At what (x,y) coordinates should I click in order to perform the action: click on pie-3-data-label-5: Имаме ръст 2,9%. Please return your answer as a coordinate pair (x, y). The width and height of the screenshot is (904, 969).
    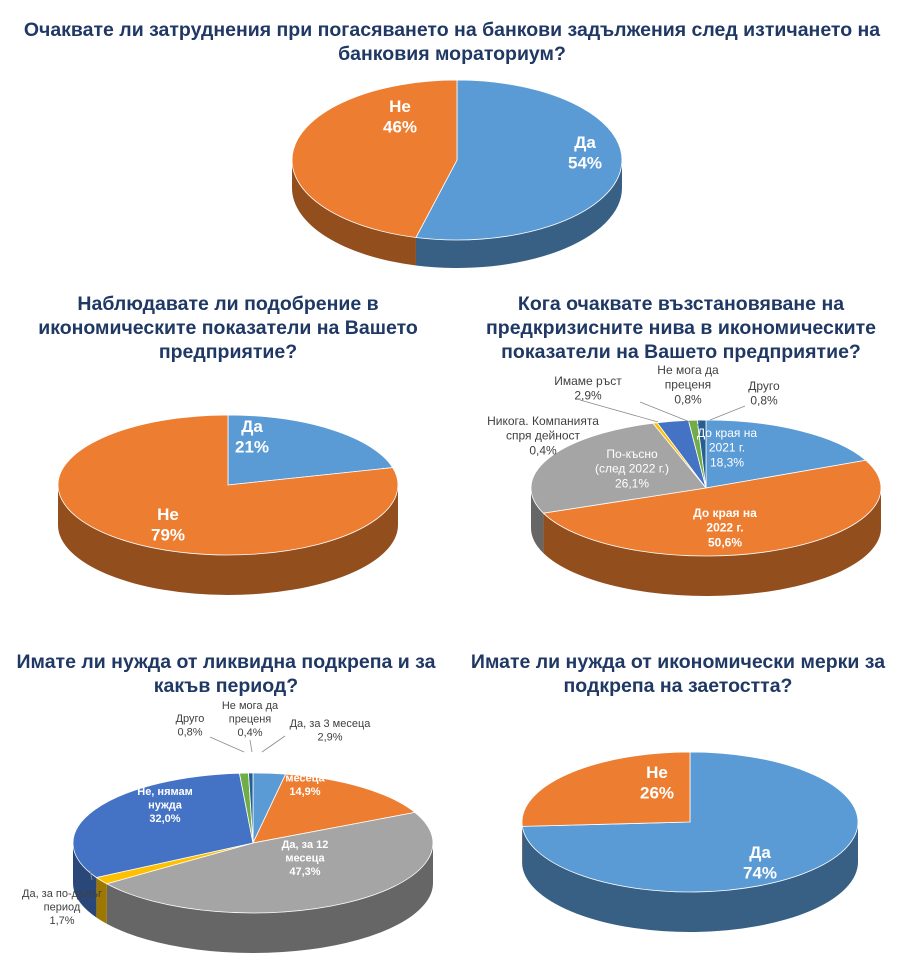
    Looking at the image, I should click on (588, 388).